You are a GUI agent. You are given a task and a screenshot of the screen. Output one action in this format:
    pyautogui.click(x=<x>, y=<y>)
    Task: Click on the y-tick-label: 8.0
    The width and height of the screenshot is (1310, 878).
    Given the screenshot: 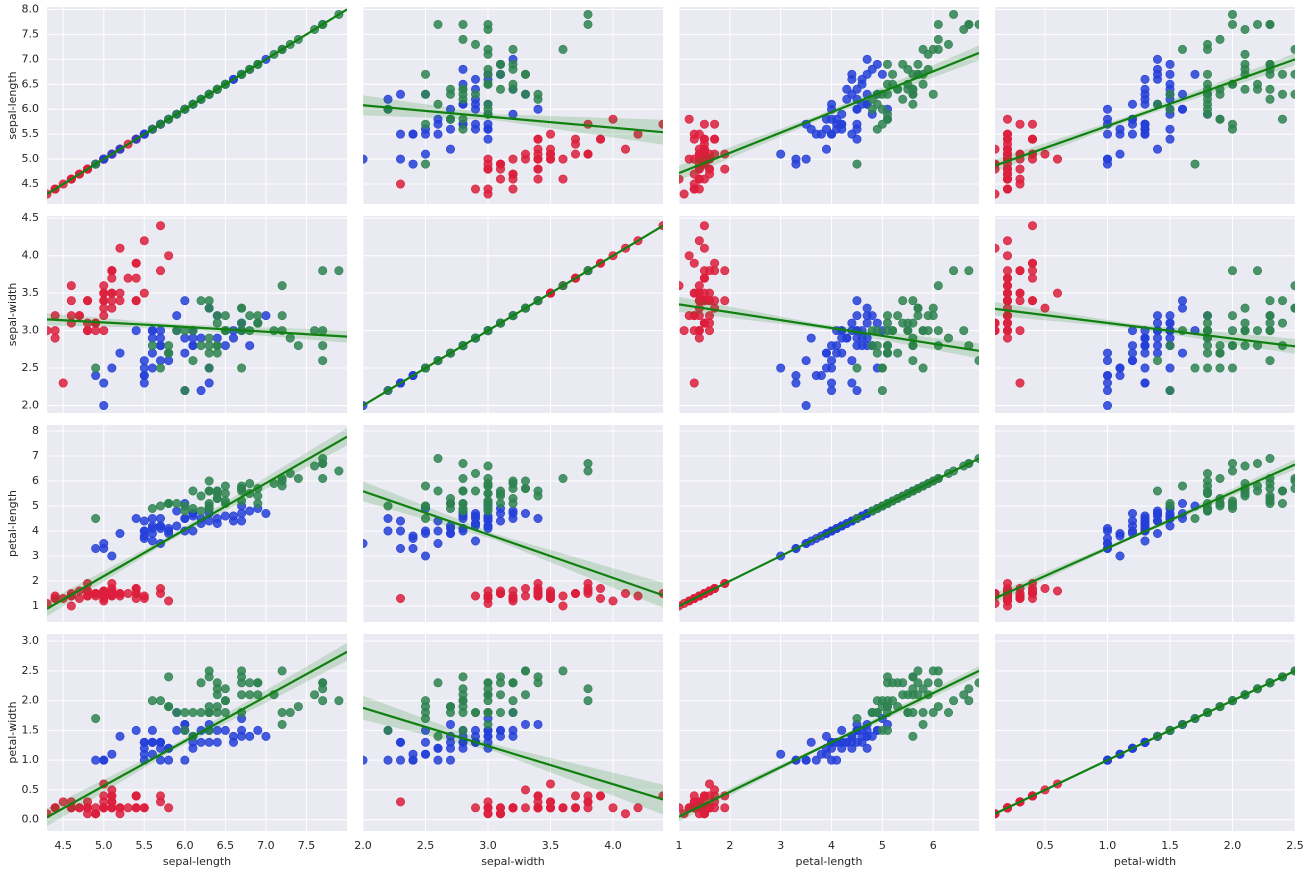 What is the action you would take?
    pyautogui.click(x=31, y=8)
    